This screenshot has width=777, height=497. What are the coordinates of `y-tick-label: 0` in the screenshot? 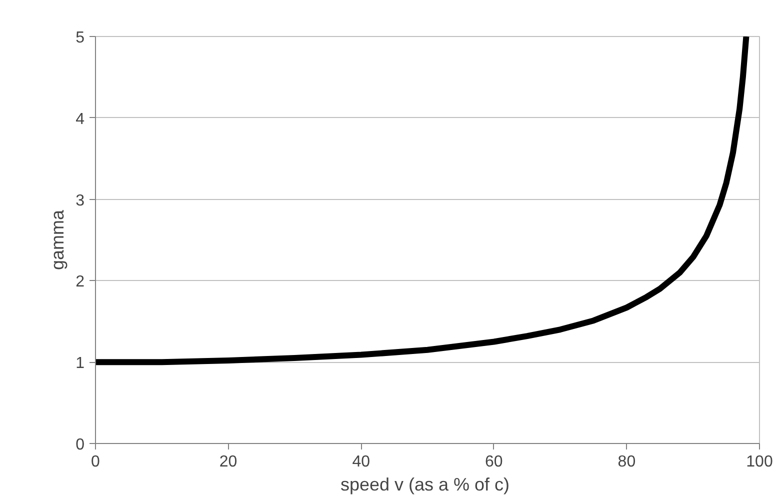 It's located at (80, 445).